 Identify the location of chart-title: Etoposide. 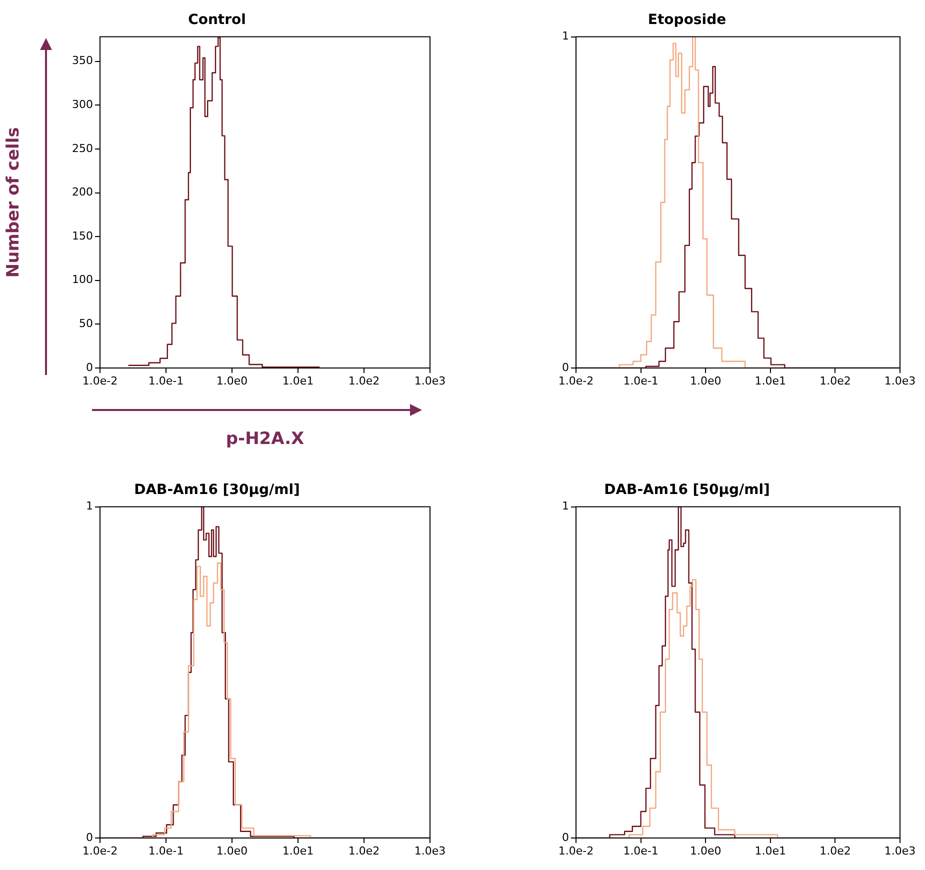
(687, 20).